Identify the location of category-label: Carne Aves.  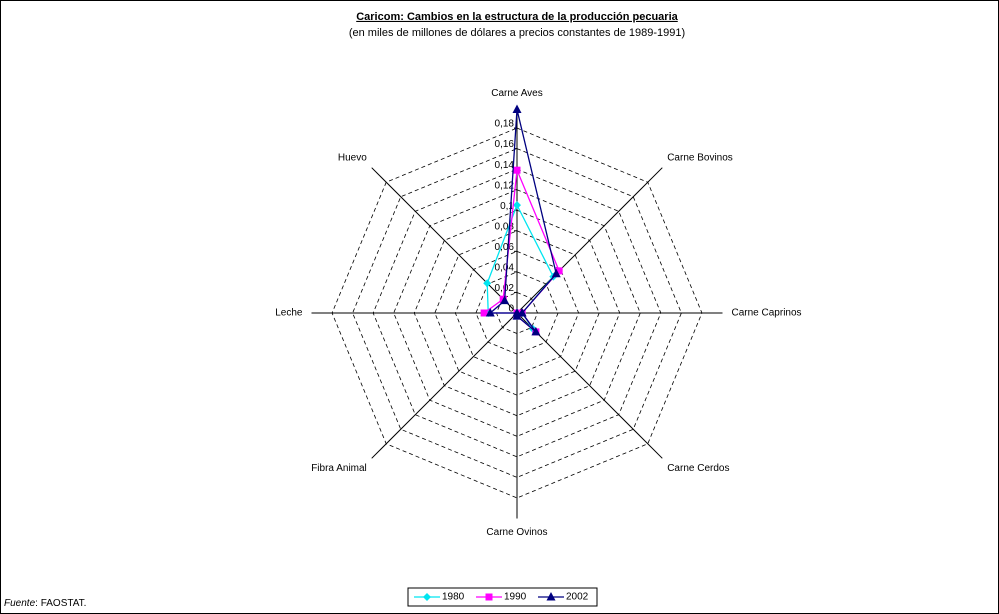
(517, 93).